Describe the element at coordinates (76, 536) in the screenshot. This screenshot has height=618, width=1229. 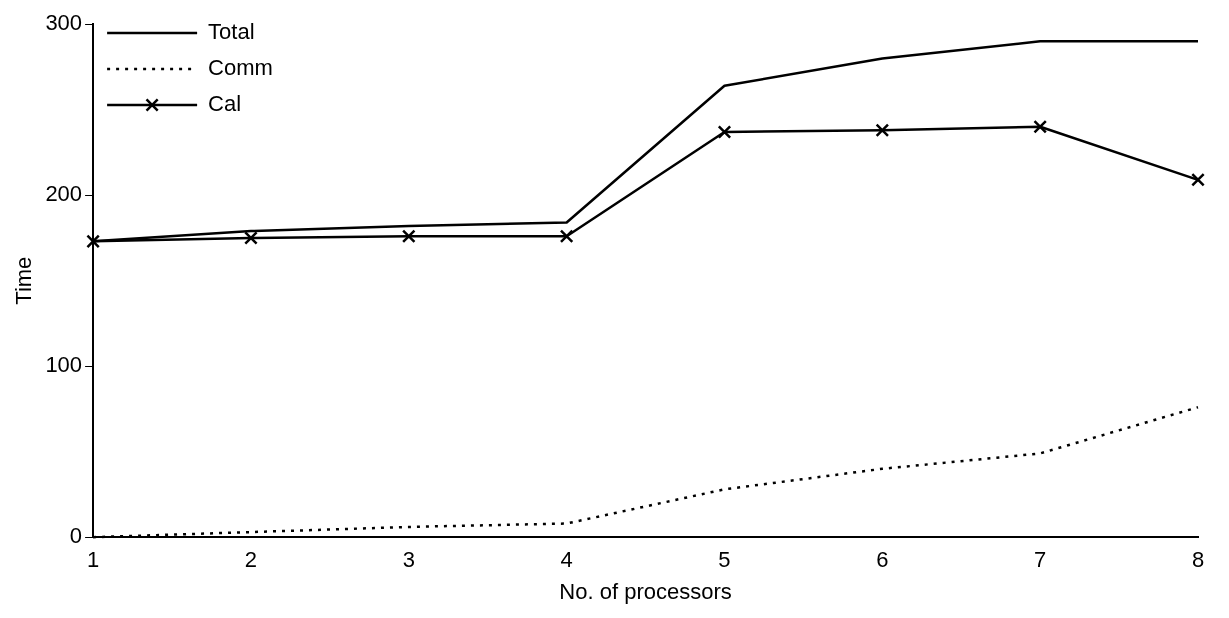
I see `y-tick-label: 0` at that location.